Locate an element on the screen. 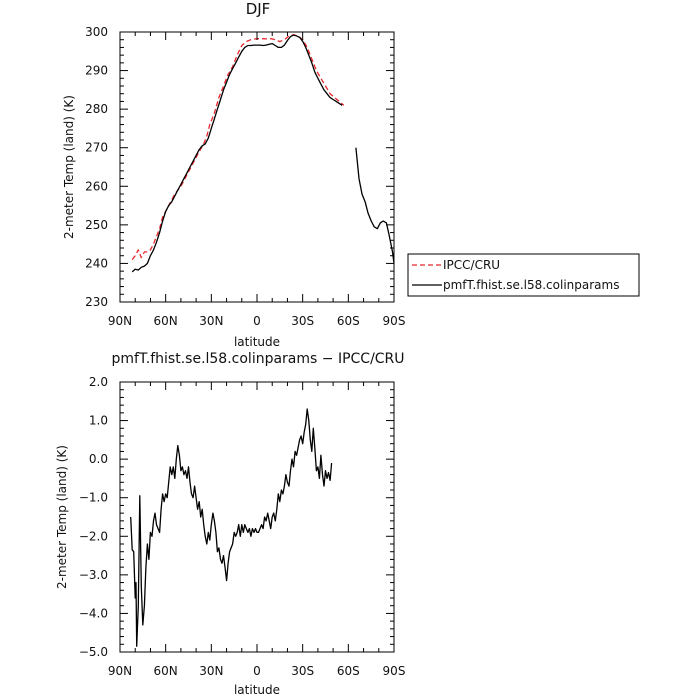 Image resolution: width=700 pixels, height=700 pixels. y-tick-label: 230 is located at coordinates (96, 302).